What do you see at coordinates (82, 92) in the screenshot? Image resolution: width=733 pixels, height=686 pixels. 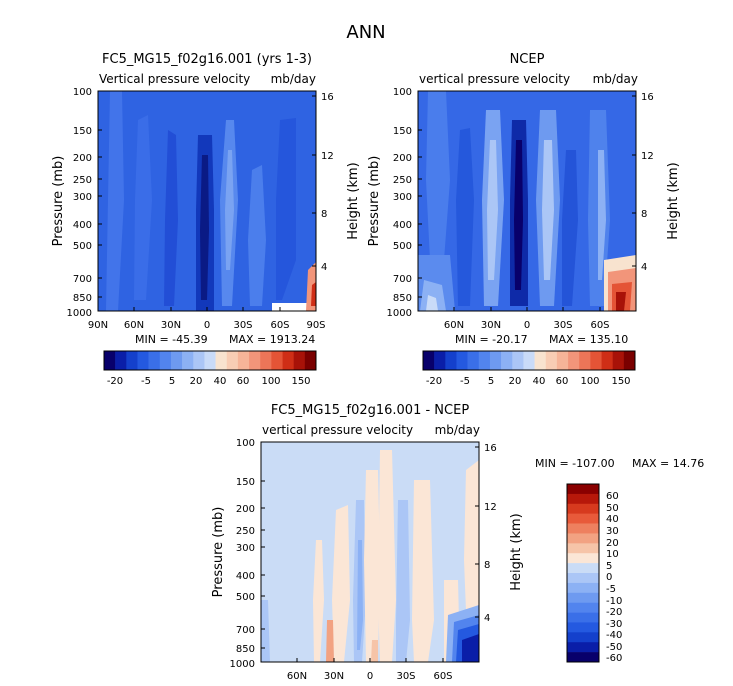 I see `y-tick-label: 100` at bounding box center [82, 92].